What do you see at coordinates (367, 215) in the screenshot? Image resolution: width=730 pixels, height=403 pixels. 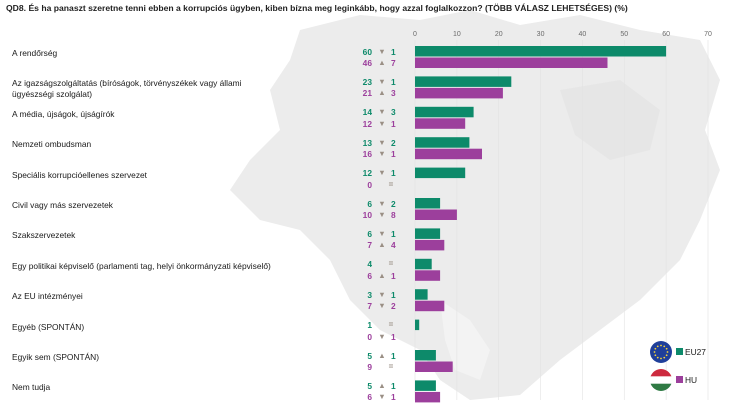 I see `hu-value-label: 10` at bounding box center [367, 215].